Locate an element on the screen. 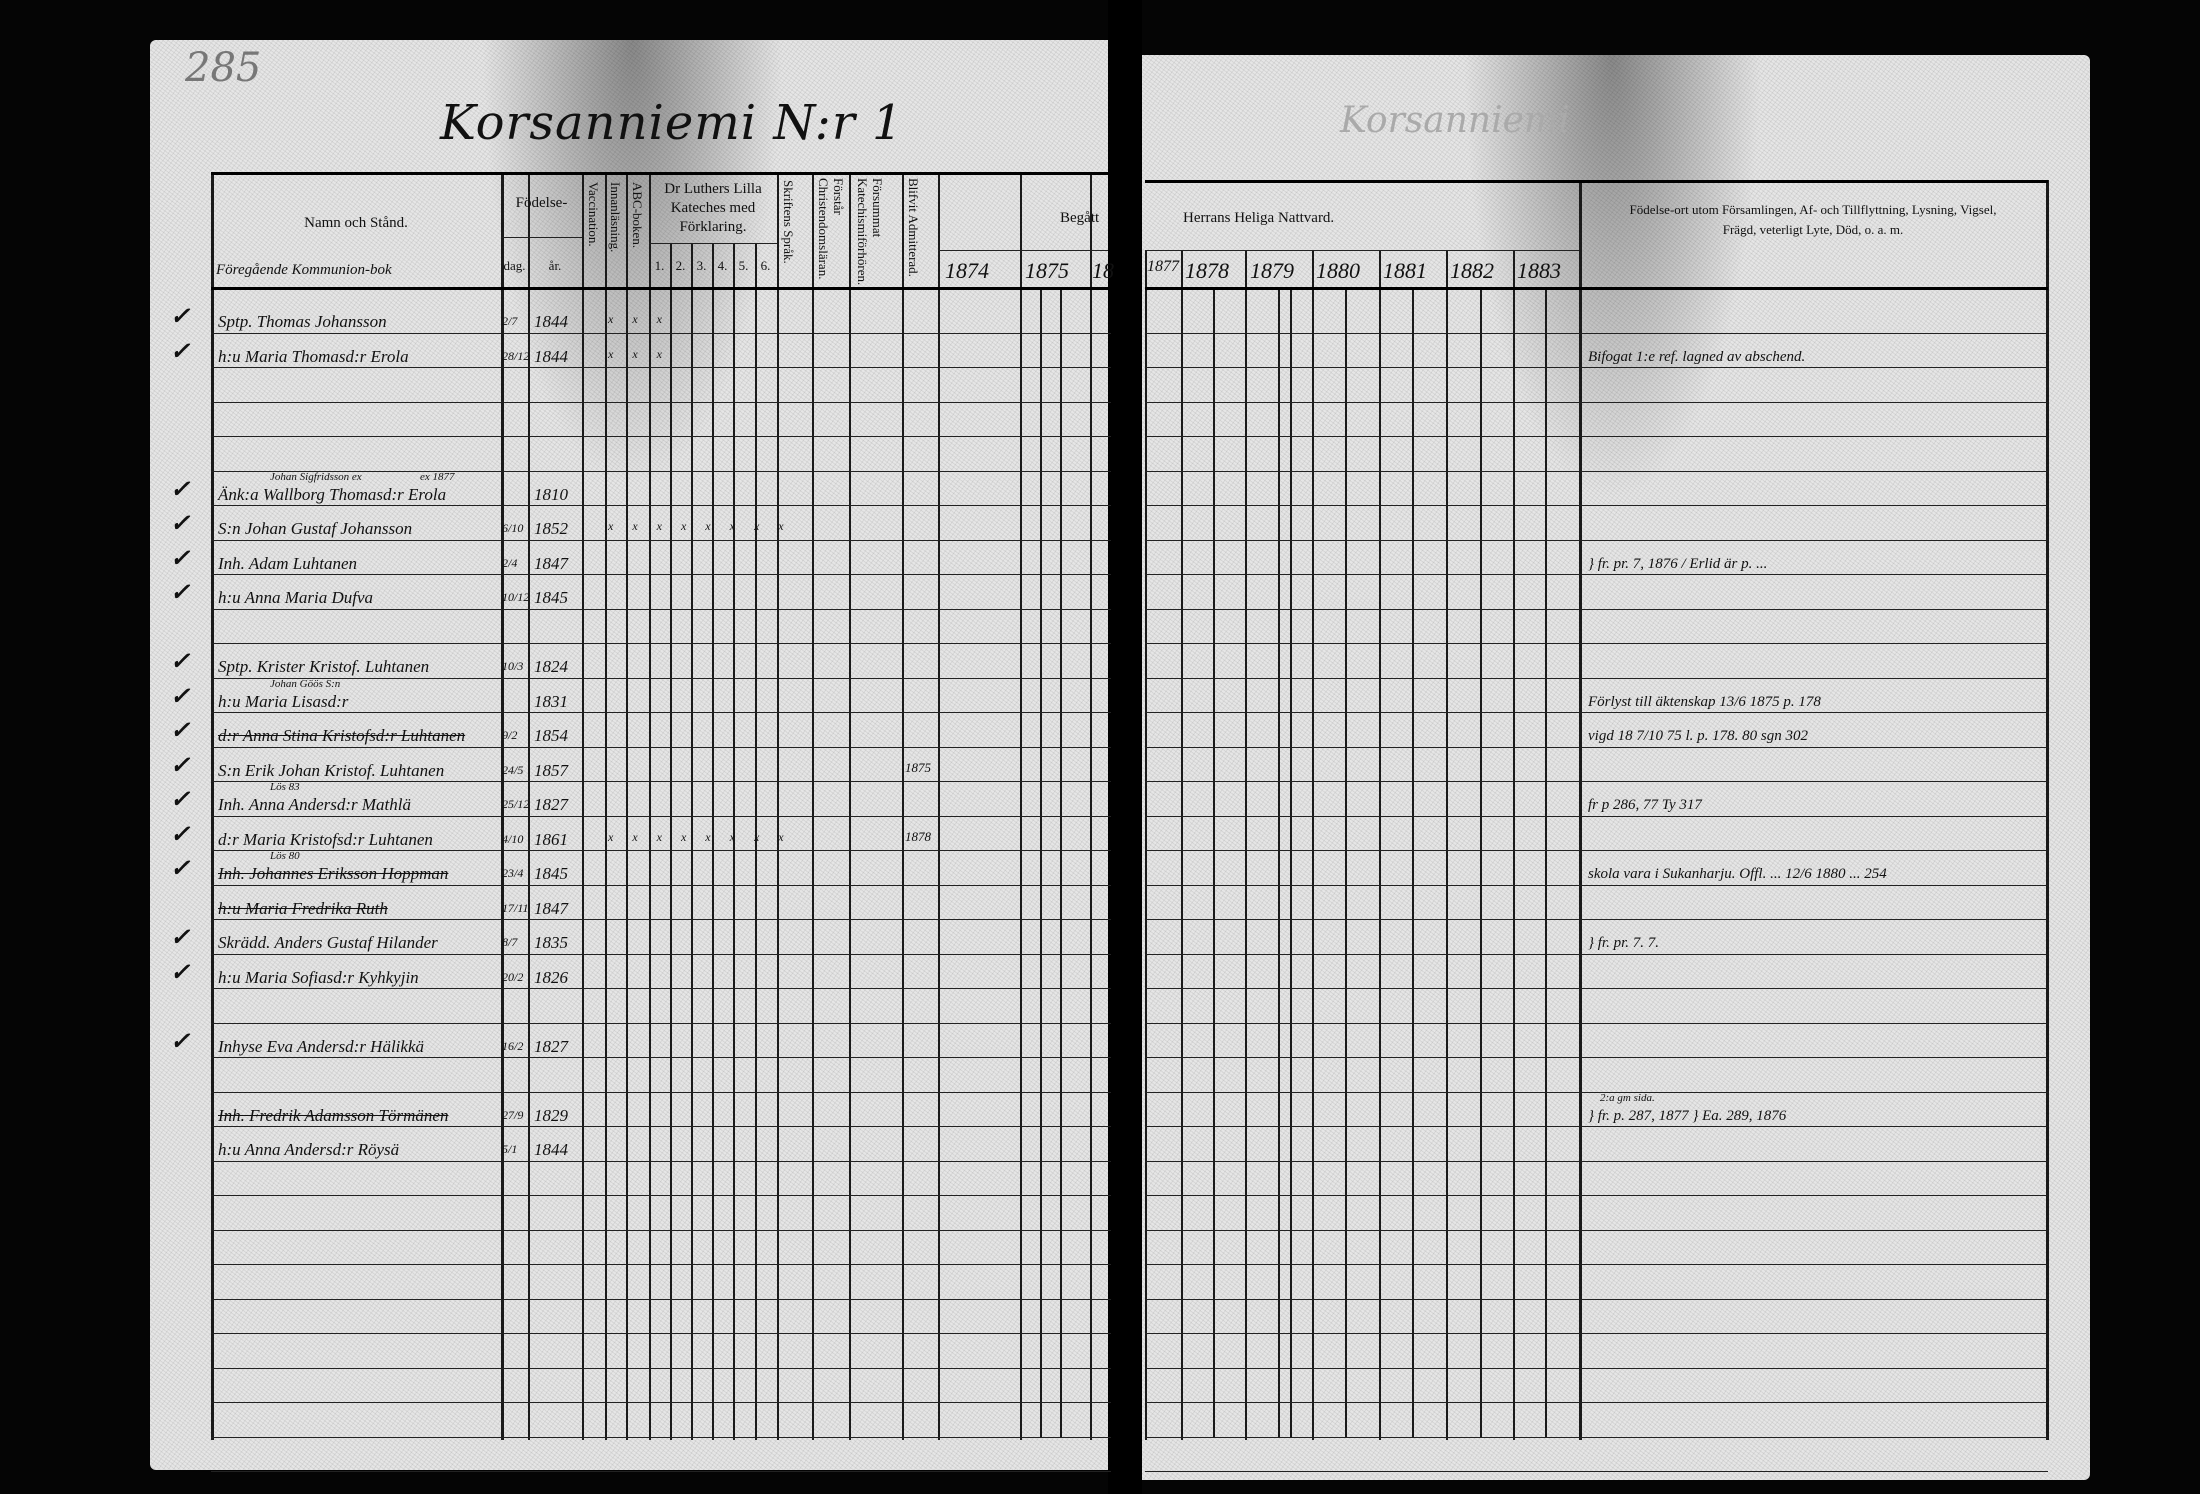 The height and width of the screenshot is (1494, 2200). birth-day: 8/7 is located at coordinates (510, 942).